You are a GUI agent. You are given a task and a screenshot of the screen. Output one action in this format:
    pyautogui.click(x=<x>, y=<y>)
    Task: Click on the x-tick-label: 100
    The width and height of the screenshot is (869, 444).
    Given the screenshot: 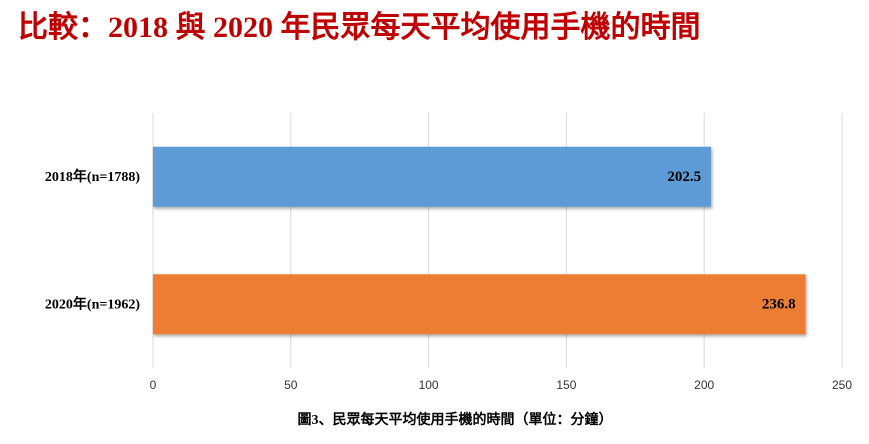 What is the action you would take?
    pyautogui.click(x=429, y=385)
    